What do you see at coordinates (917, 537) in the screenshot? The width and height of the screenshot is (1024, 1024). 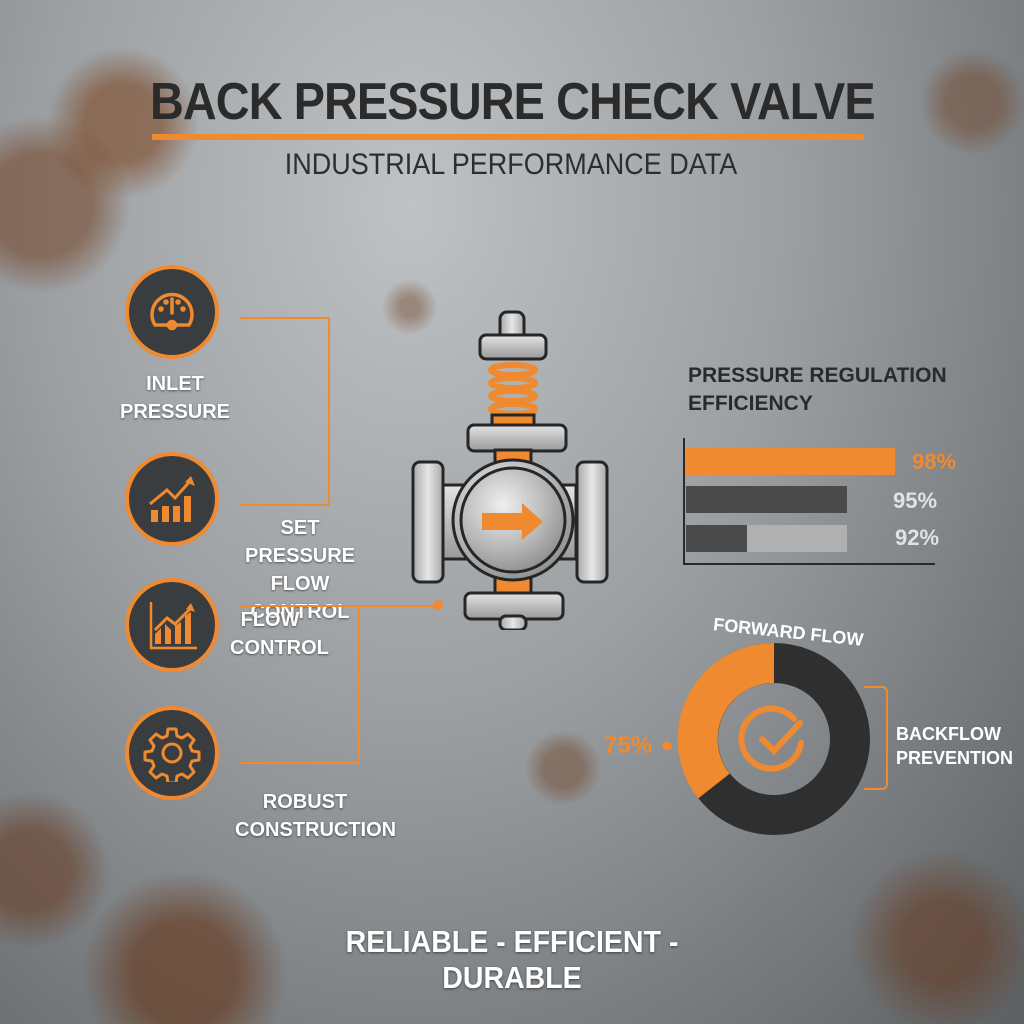 I see `bar-value: 92%` at bounding box center [917, 537].